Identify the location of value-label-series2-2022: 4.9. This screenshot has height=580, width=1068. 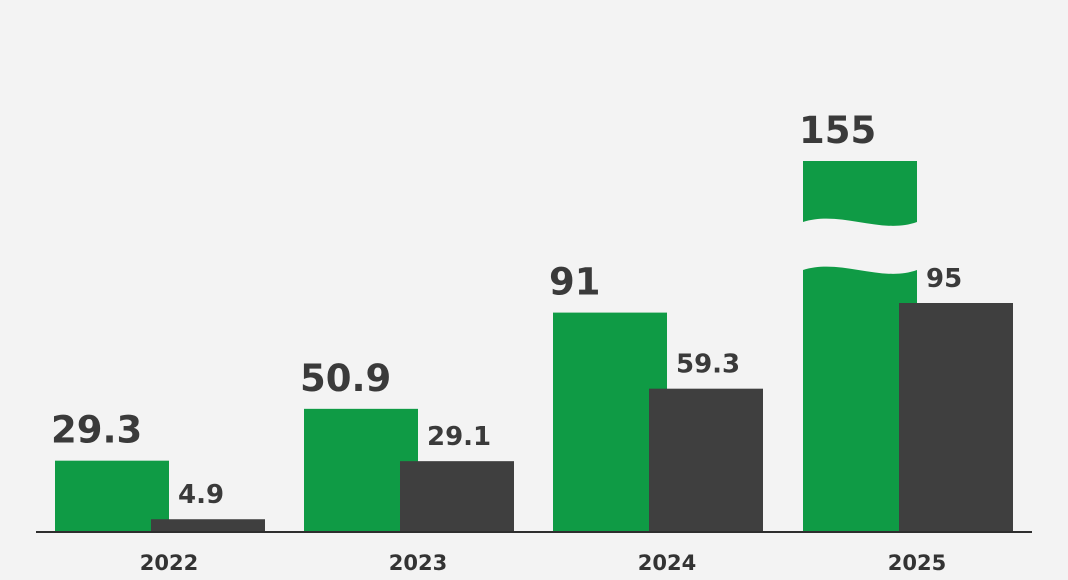
(201, 495).